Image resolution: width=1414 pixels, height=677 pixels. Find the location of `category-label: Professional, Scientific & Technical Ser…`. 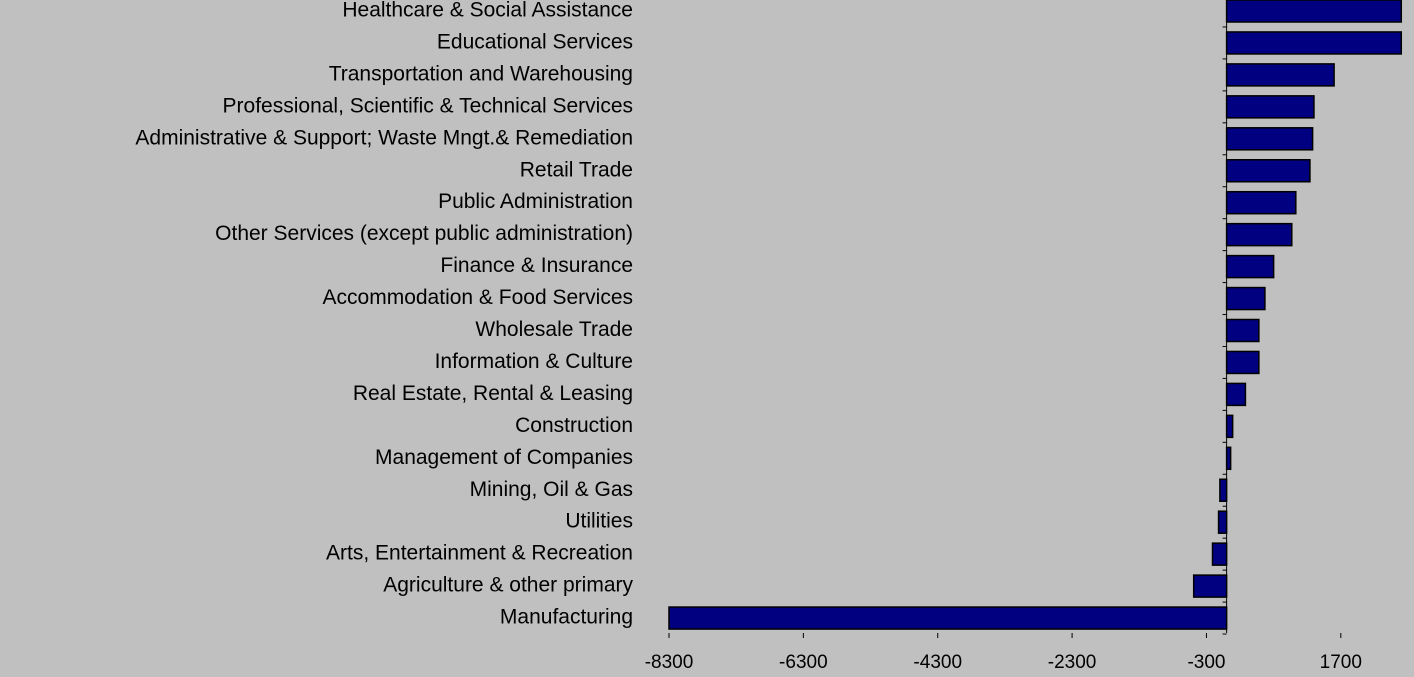

category-label: Professional, Scientific & Technical Ser… is located at coordinates (428, 105).